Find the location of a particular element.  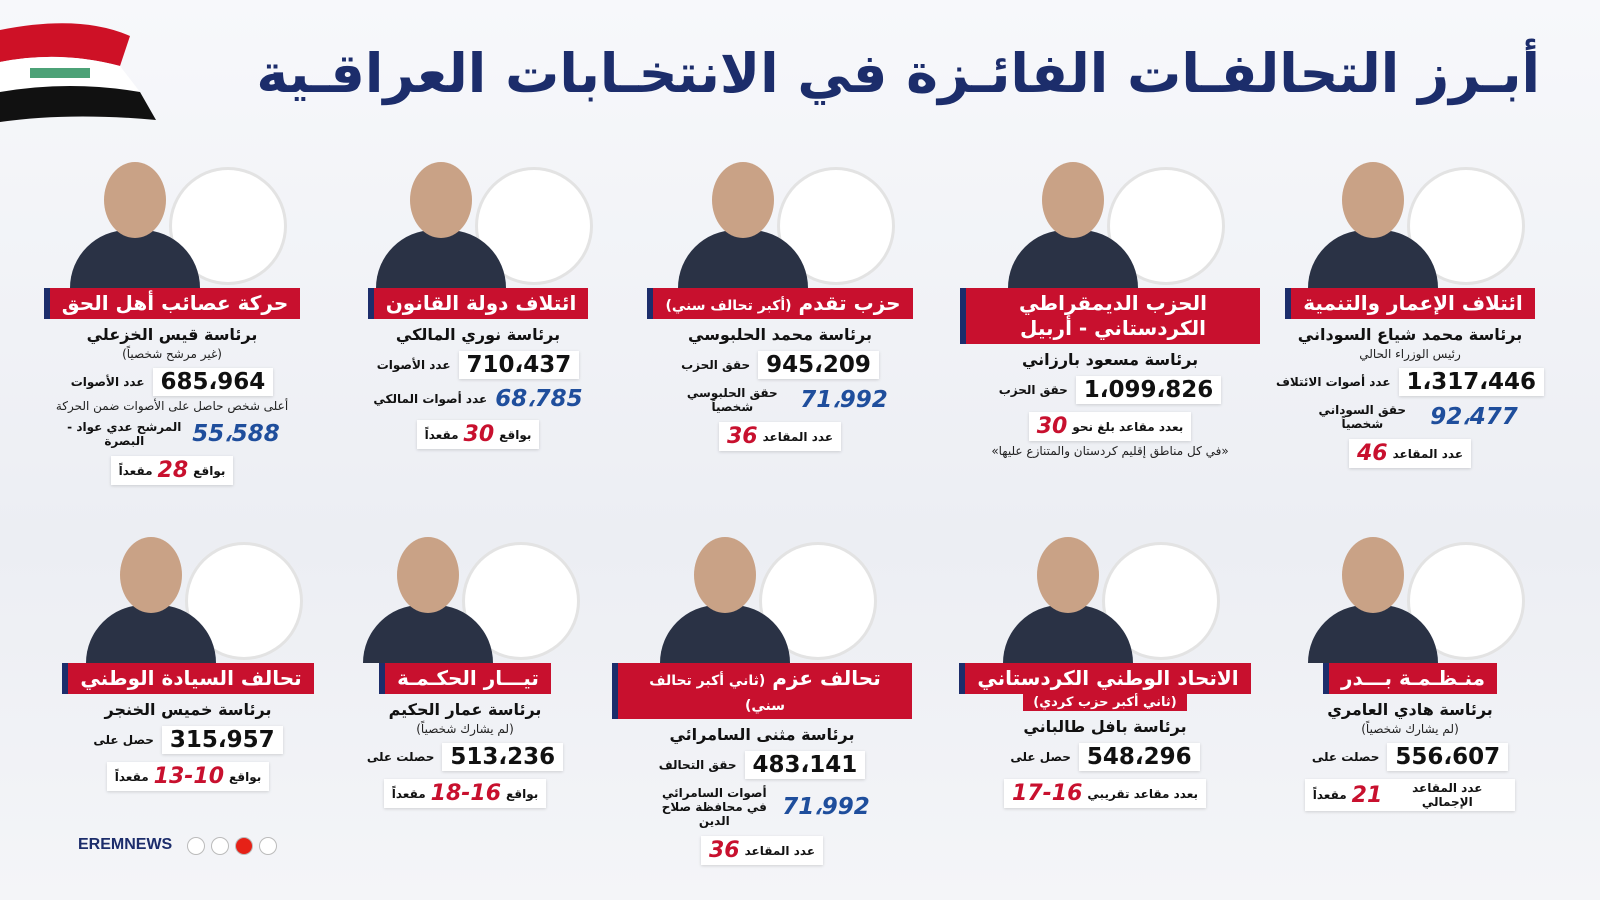

seats-unit: مقعداً is located at coordinates (441, 434).